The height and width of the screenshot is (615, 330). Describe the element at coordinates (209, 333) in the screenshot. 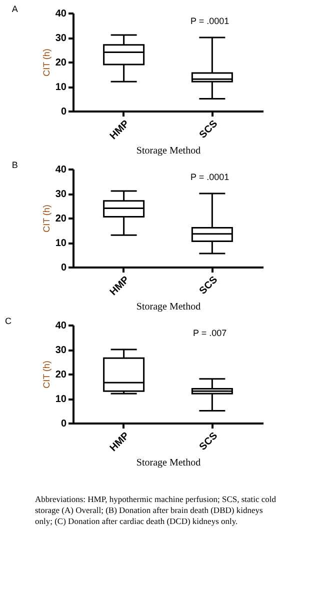

I see `annotation: P = .007` at that location.